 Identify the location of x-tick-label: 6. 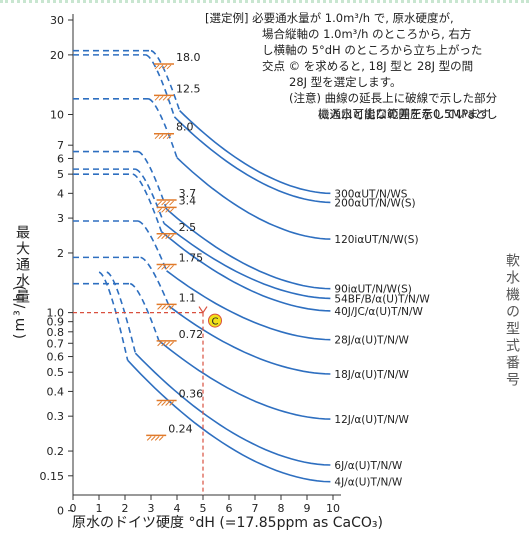
(229, 508).